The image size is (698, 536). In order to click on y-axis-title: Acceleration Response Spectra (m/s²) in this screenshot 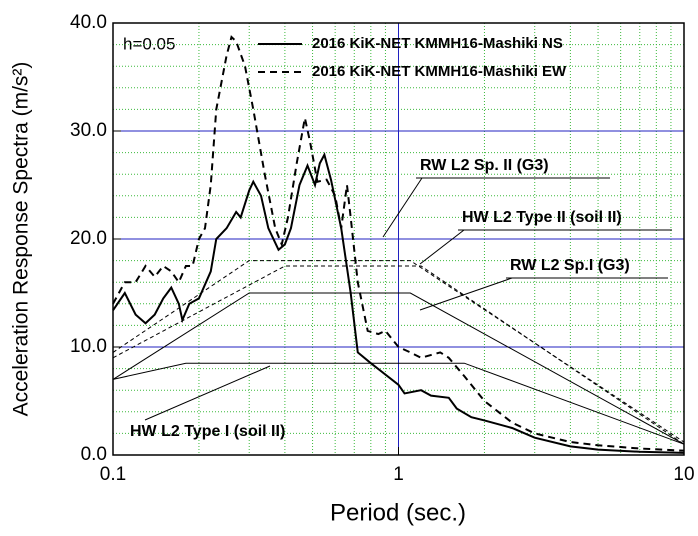, I will do `click(21, 239)`.